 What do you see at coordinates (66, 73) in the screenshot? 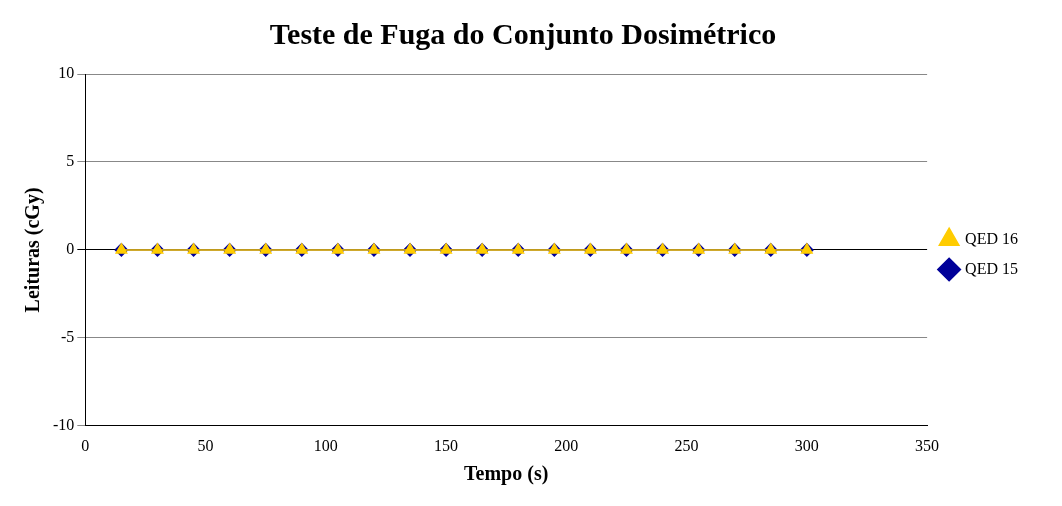
I see `y-tick-label: 10` at bounding box center [66, 73].